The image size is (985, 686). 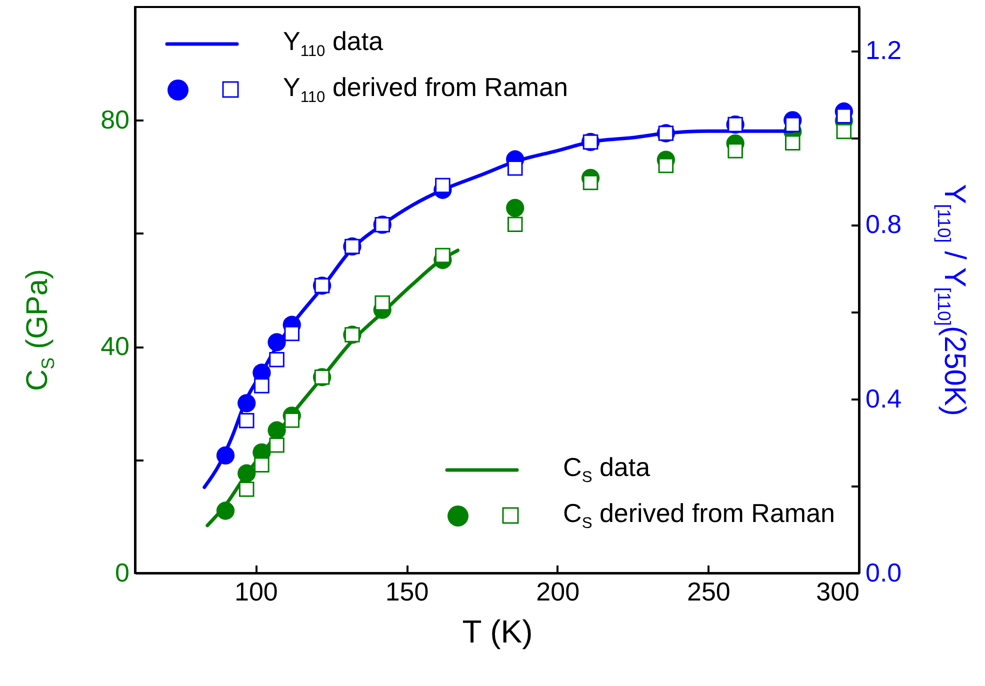 I want to click on line-series, so click(x=333, y=388).